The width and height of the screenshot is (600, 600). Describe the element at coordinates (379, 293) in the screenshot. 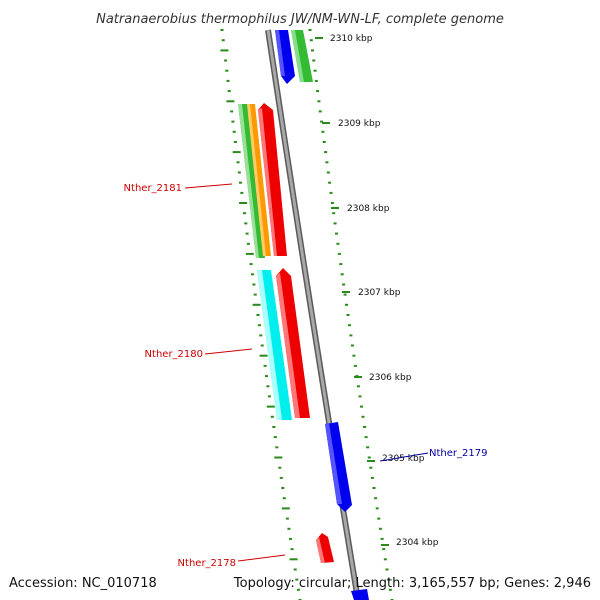

I see `svg-text: 2307 kbp` at that location.